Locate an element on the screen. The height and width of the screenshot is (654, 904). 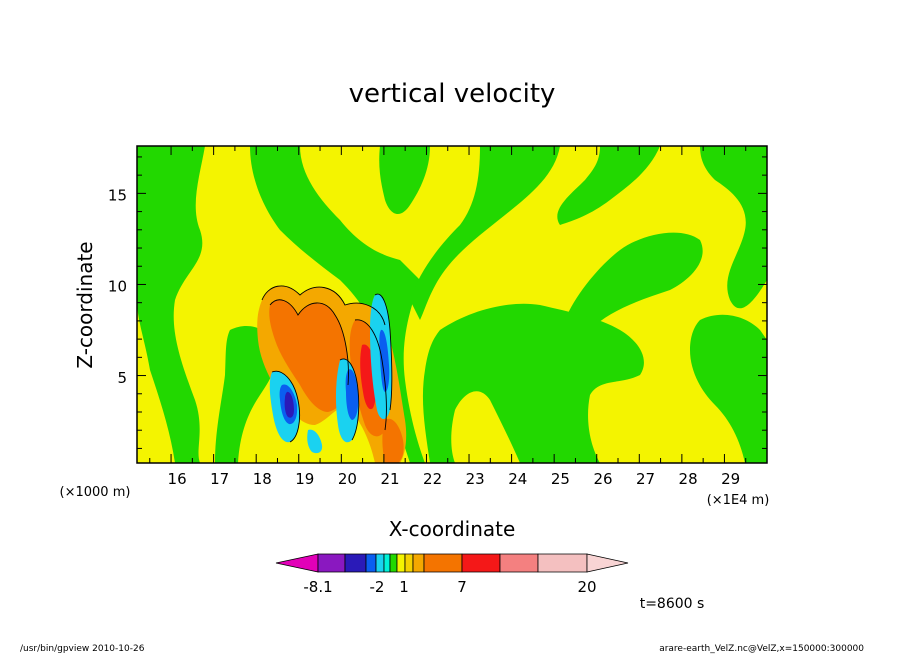
x-tick-label-23: 23 is located at coordinates (475, 479).